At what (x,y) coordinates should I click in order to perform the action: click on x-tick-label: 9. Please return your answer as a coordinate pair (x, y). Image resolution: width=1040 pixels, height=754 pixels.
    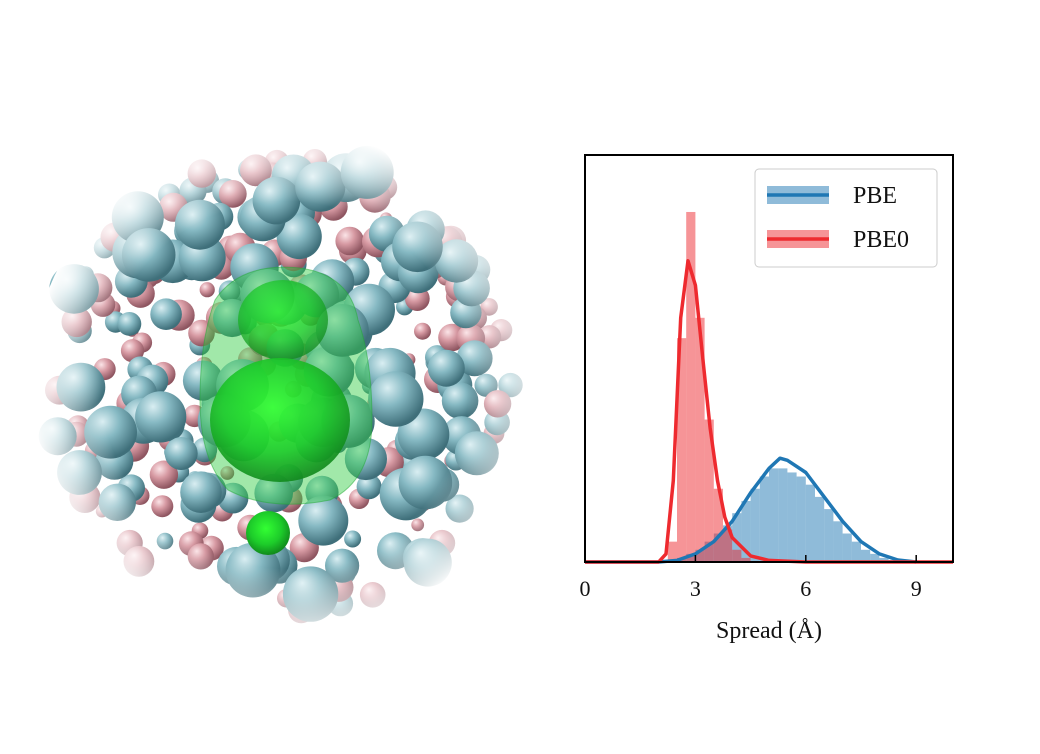
    Looking at the image, I should click on (916, 588).